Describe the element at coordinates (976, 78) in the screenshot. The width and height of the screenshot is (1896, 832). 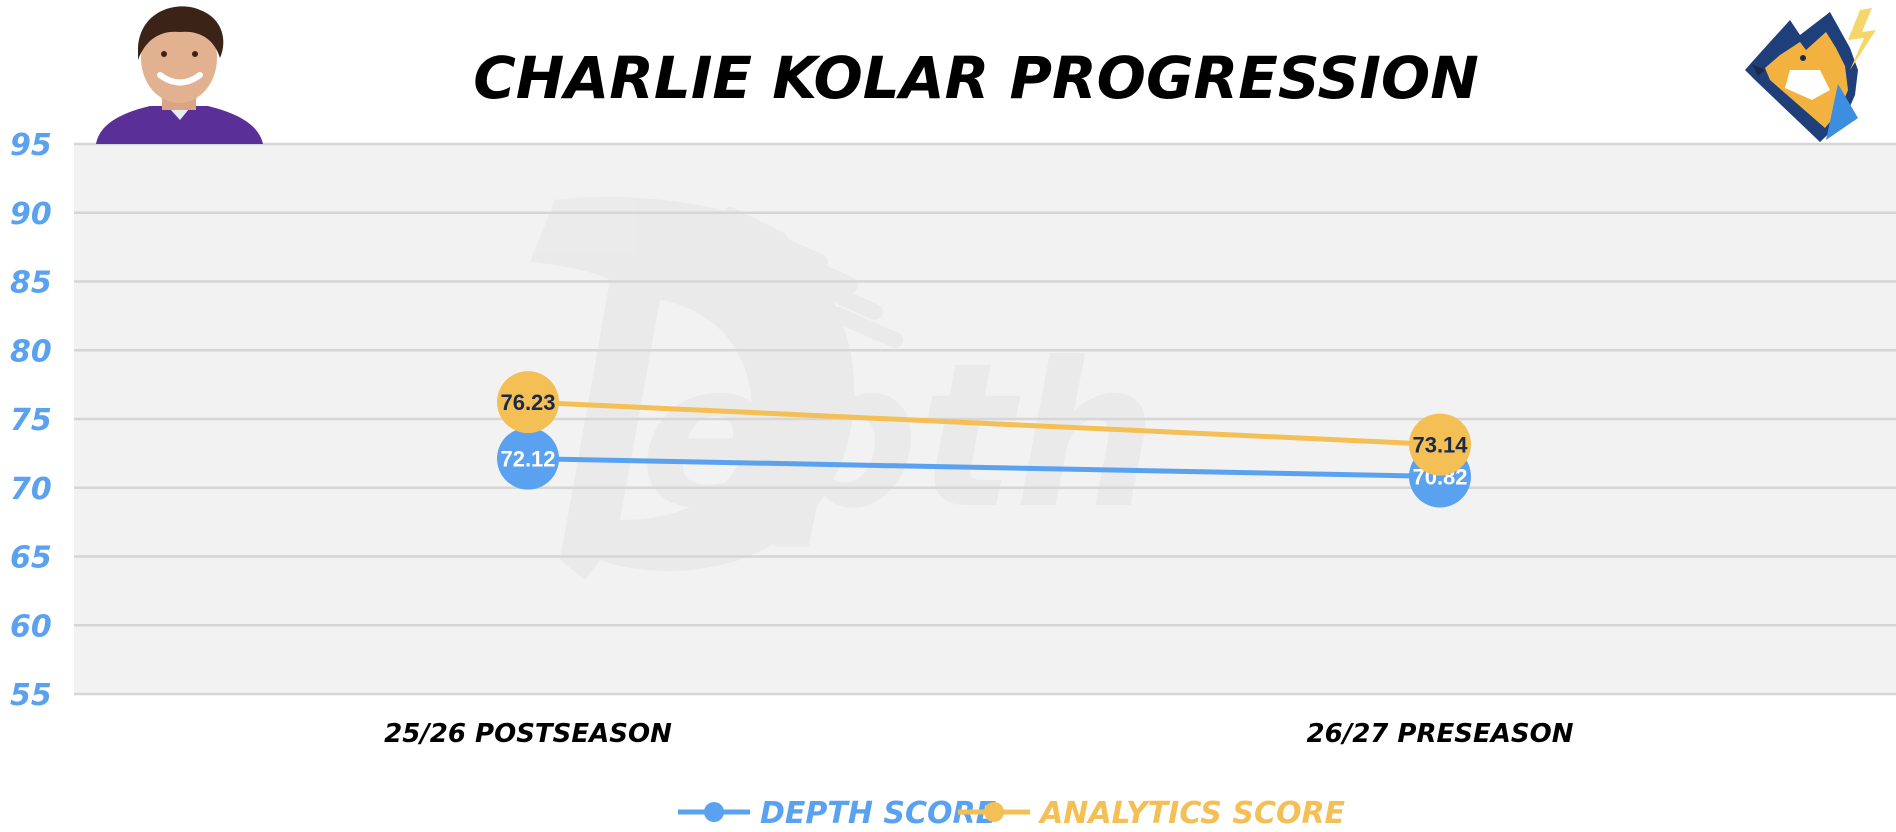
I see `chart-title: CHARLIE KOLAR PROGRESSION` at that location.